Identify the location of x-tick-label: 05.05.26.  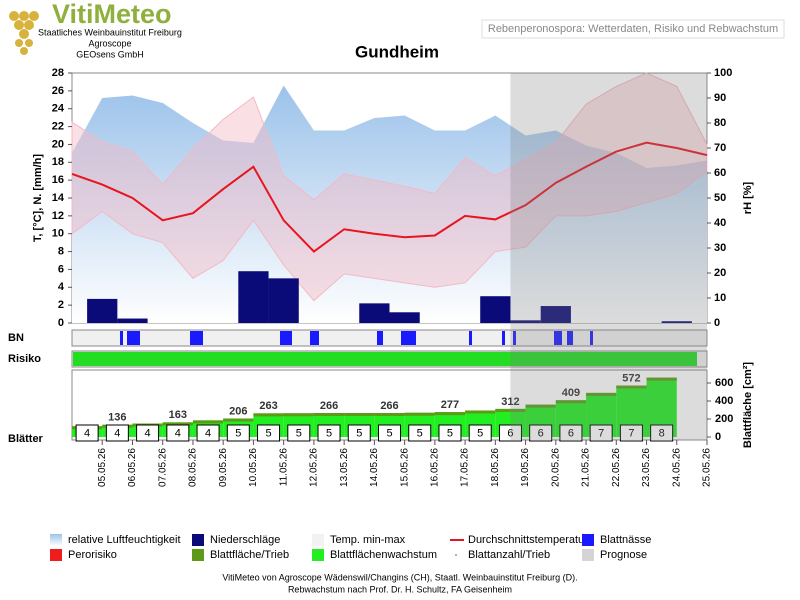
(102, 467).